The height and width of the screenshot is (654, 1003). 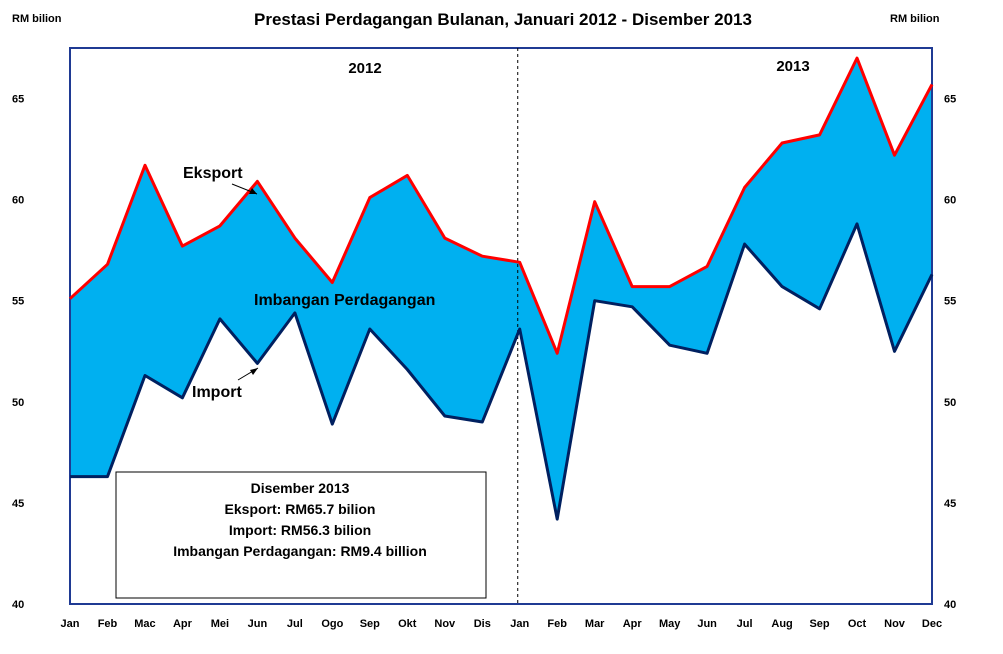 What do you see at coordinates (950, 605) in the screenshot?
I see `y-tick-right-40: 40` at bounding box center [950, 605].